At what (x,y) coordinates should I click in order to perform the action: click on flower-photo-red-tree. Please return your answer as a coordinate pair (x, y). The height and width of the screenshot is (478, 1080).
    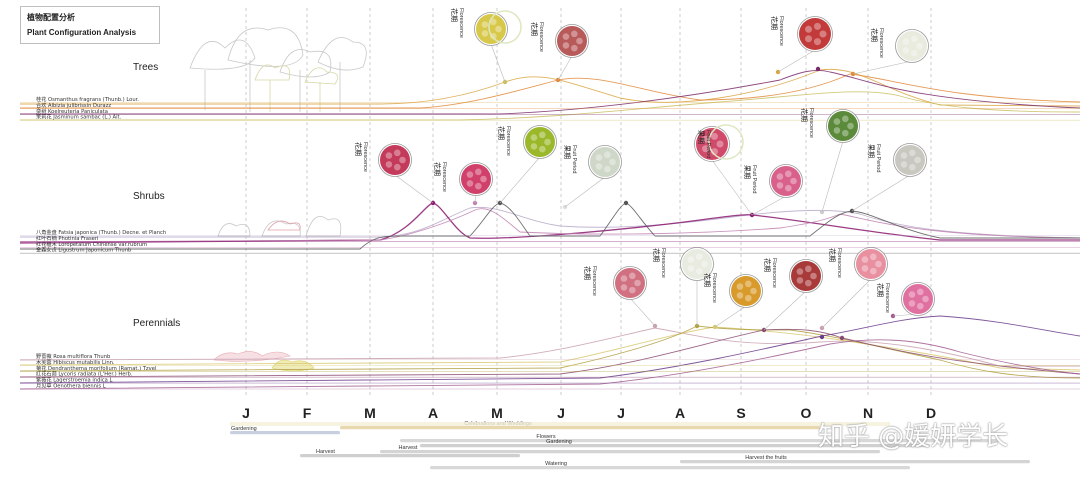
    Looking at the image, I should click on (815, 34).